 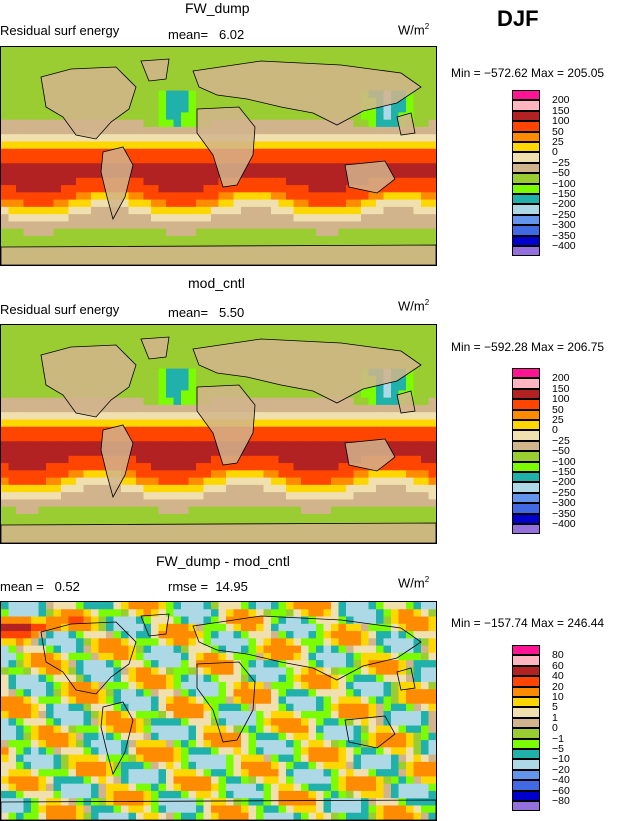 I want to click on colorbar-tick-label: 0, so click(x=555, y=152).